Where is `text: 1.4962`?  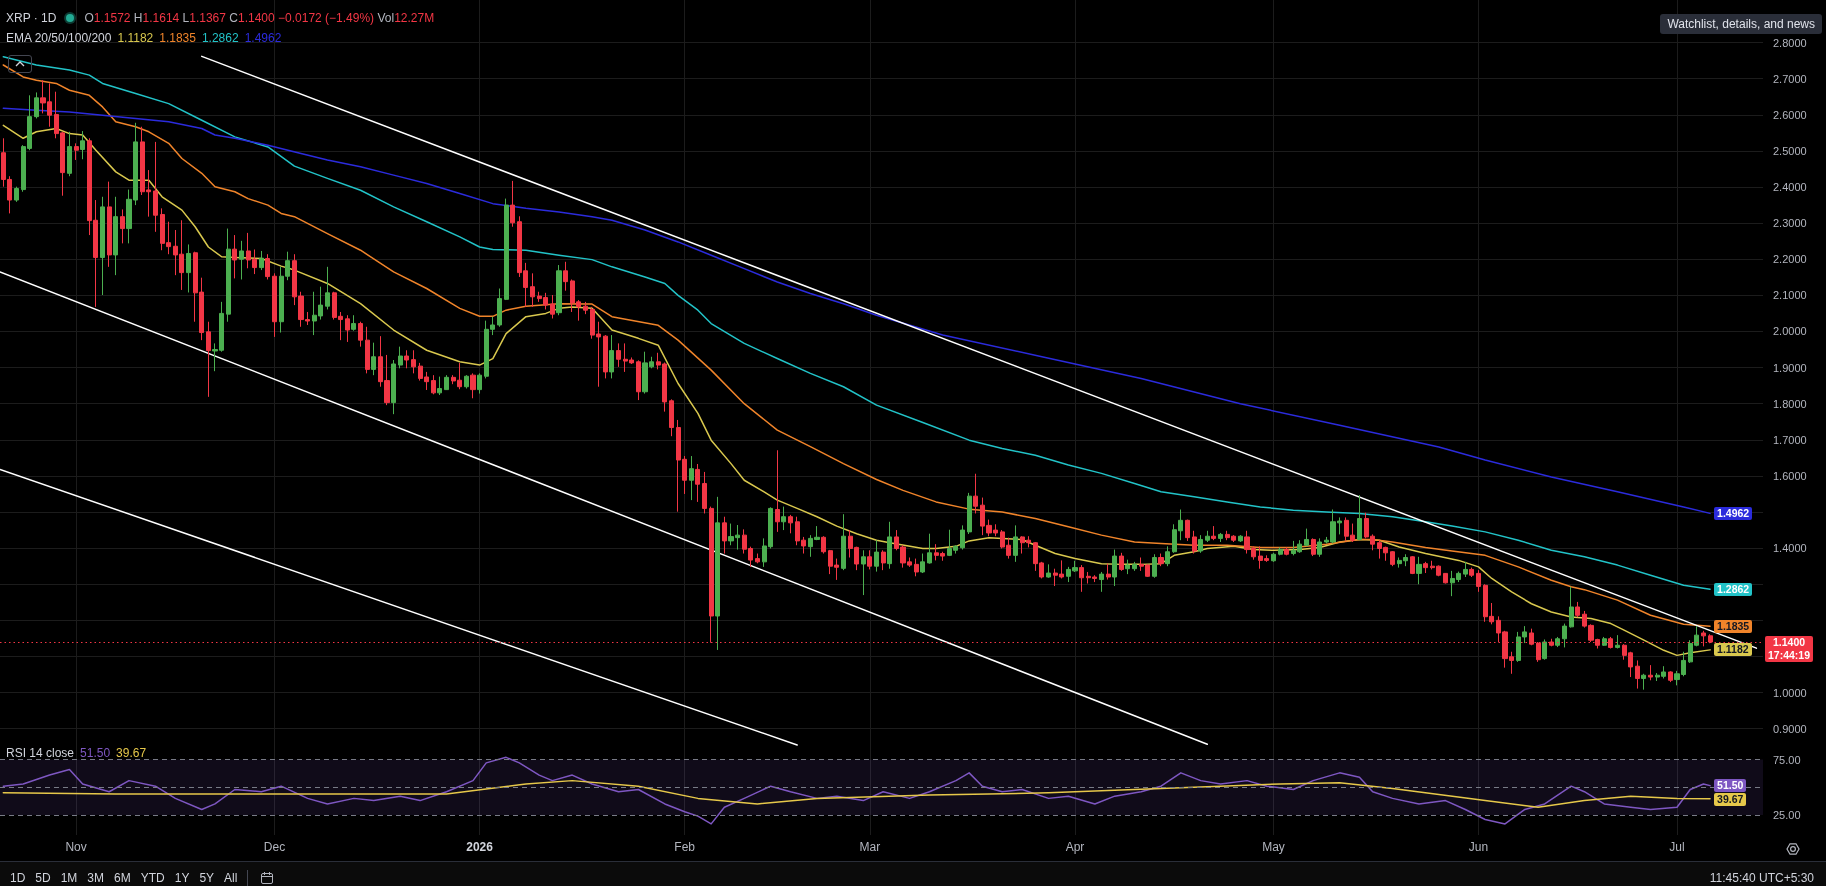
text: 1.4962 is located at coordinates (263, 38).